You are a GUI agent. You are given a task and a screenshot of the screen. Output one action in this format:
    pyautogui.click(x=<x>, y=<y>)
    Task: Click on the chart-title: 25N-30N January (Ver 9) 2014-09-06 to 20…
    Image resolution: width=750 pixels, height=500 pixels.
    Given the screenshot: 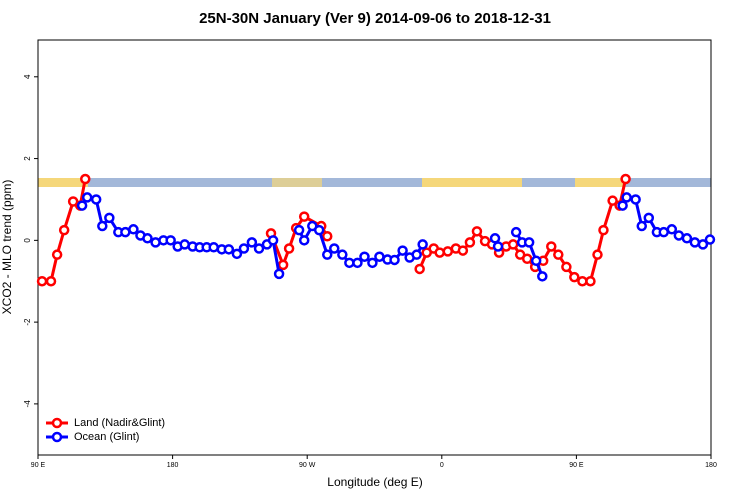 What is the action you would take?
    pyautogui.click(x=375, y=18)
    